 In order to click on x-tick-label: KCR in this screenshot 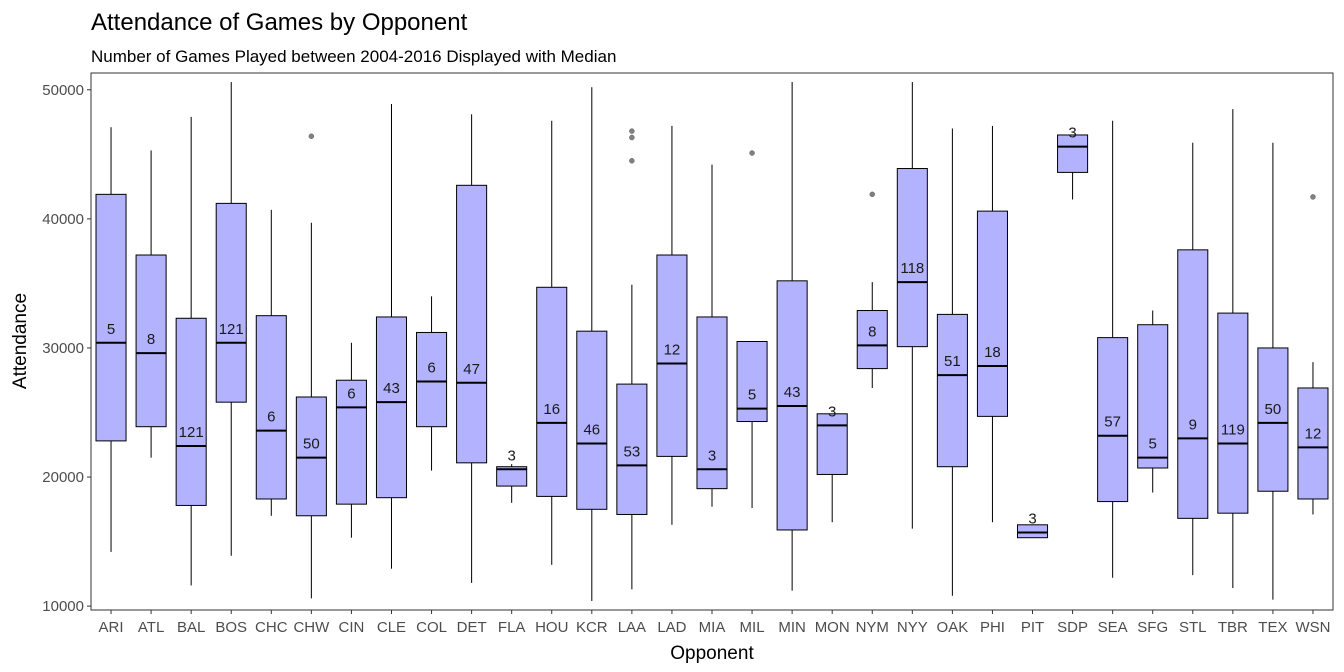, I will do `click(592, 627)`.